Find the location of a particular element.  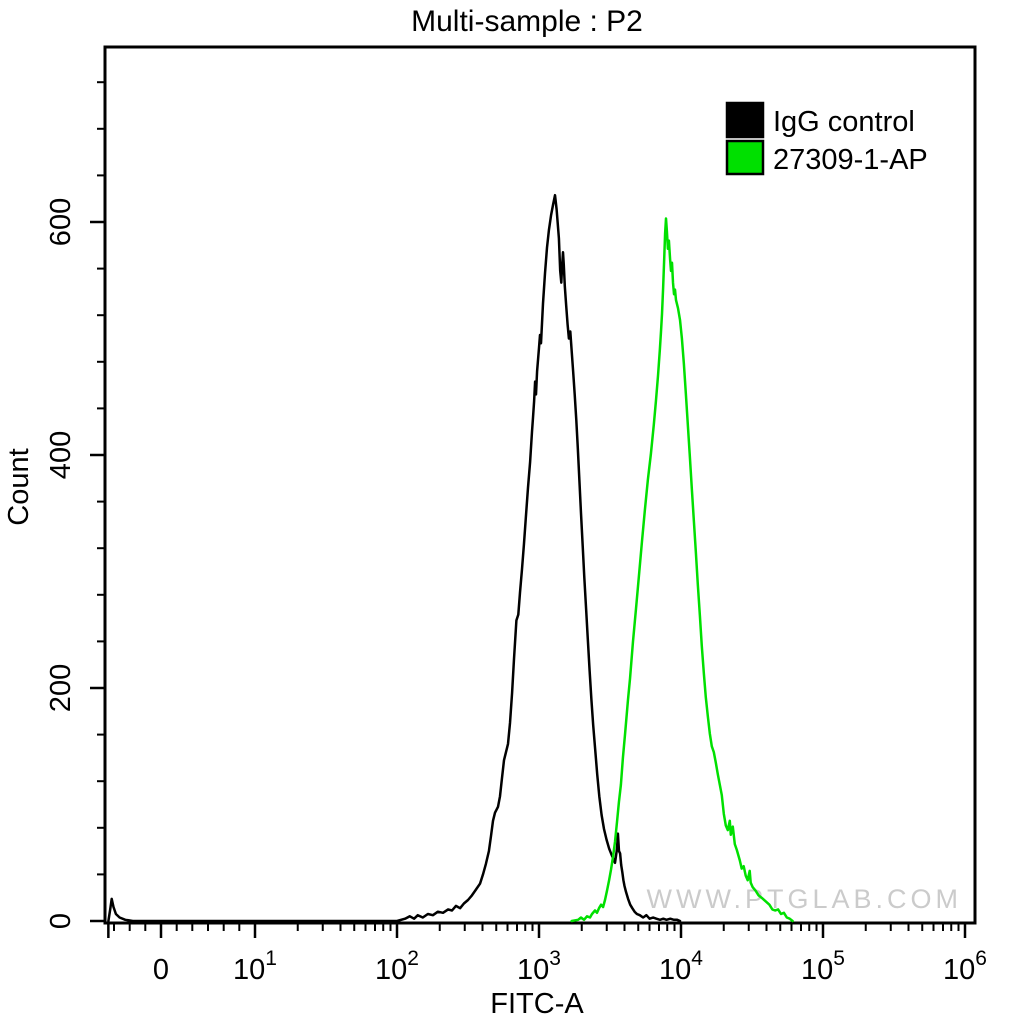

x-axis-ticks: 0 10¹ 10² 10³ 10⁴ 10⁵ 10⁶ is located at coordinates (547, 954).